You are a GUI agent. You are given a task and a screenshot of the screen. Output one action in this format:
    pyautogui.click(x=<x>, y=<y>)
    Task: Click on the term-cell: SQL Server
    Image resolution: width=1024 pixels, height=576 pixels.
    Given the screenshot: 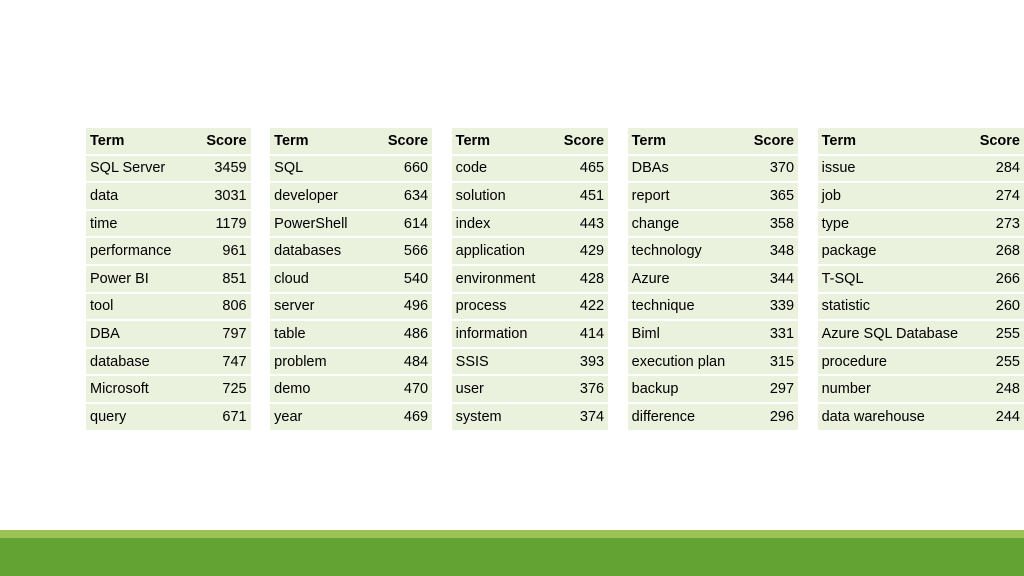 What is the action you would take?
    pyautogui.click(x=137, y=168)
    